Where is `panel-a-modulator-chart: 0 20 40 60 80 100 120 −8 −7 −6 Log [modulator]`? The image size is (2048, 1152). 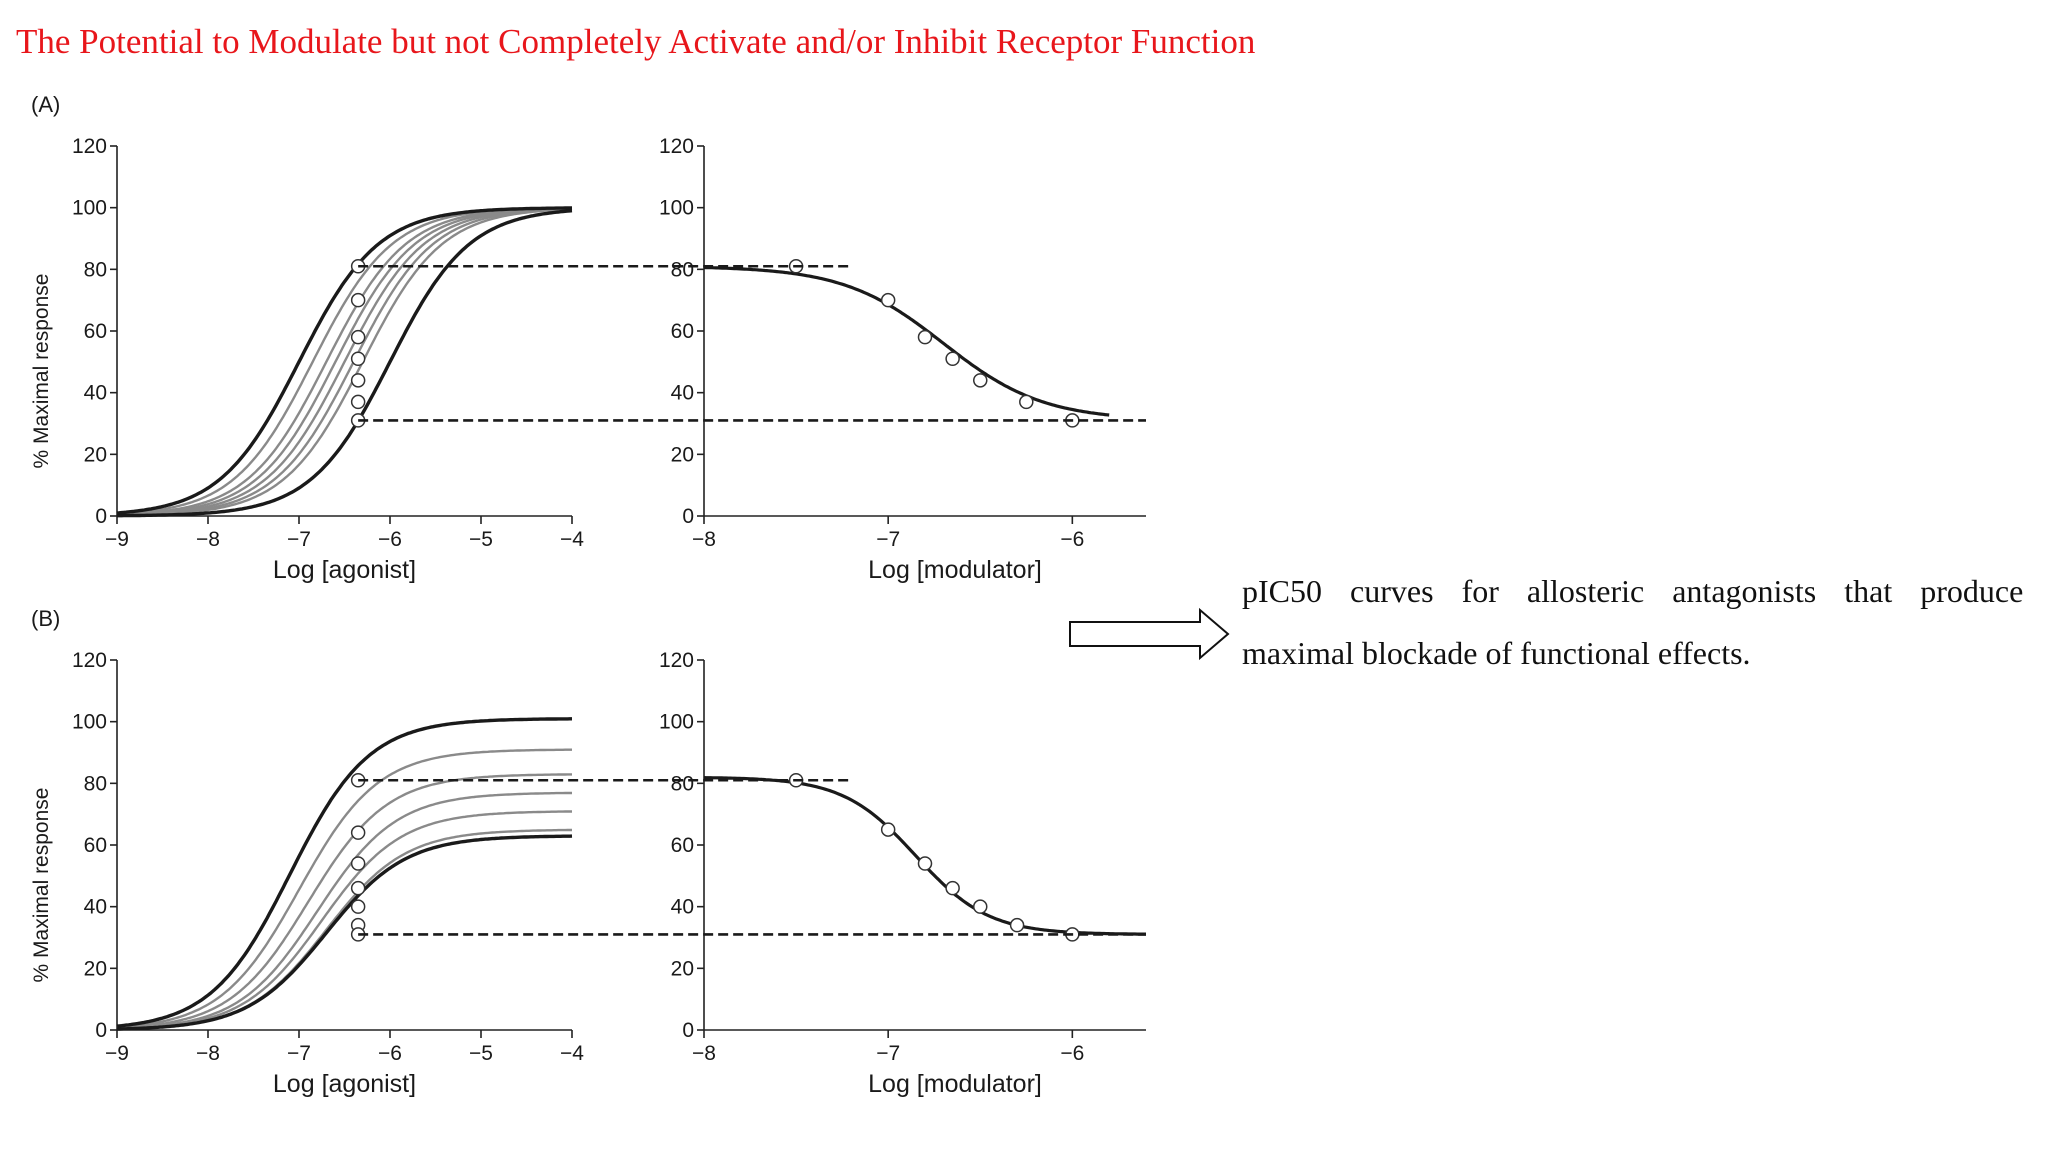
panel-a-modulator-chart: 0 20 40 60 80 100 120 −8 −7 −6 Log [modulator] is located at coordinates (902, 359).